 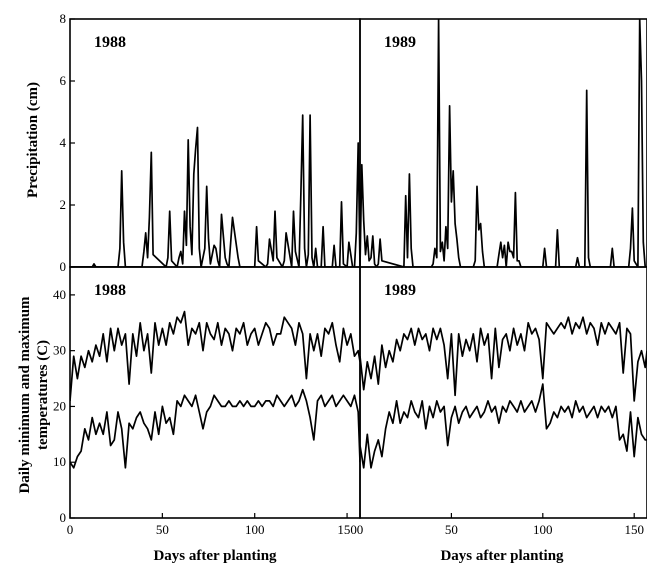 What do you see at coordinates (59, 350) in the screenshot?
I see `y-tick-label: 30` at bounding box center [59, 350].